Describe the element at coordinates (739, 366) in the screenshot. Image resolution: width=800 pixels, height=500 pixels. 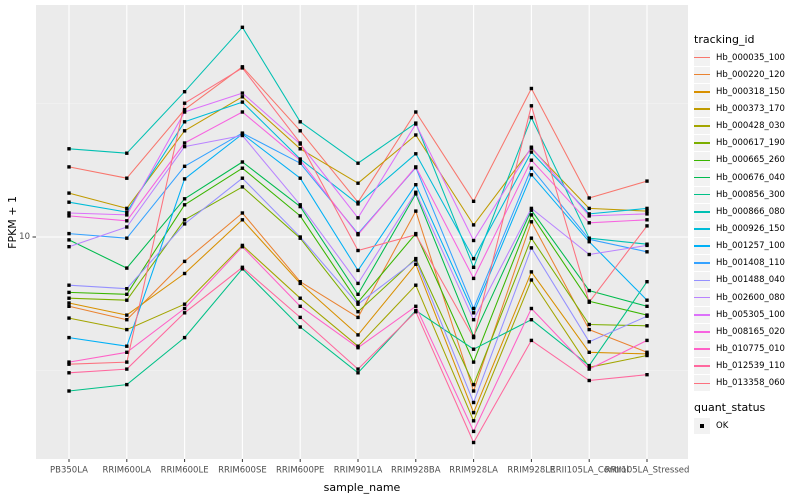
I see `legend-item-Hb_012539_110: Hb_012539_110` at that location.